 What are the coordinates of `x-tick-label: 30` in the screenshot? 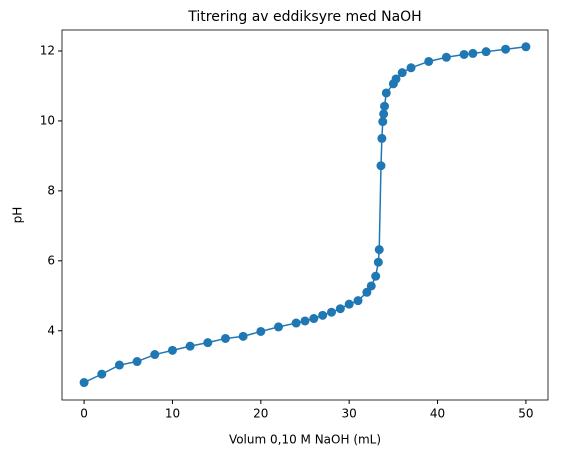 It's located at (349, 414).